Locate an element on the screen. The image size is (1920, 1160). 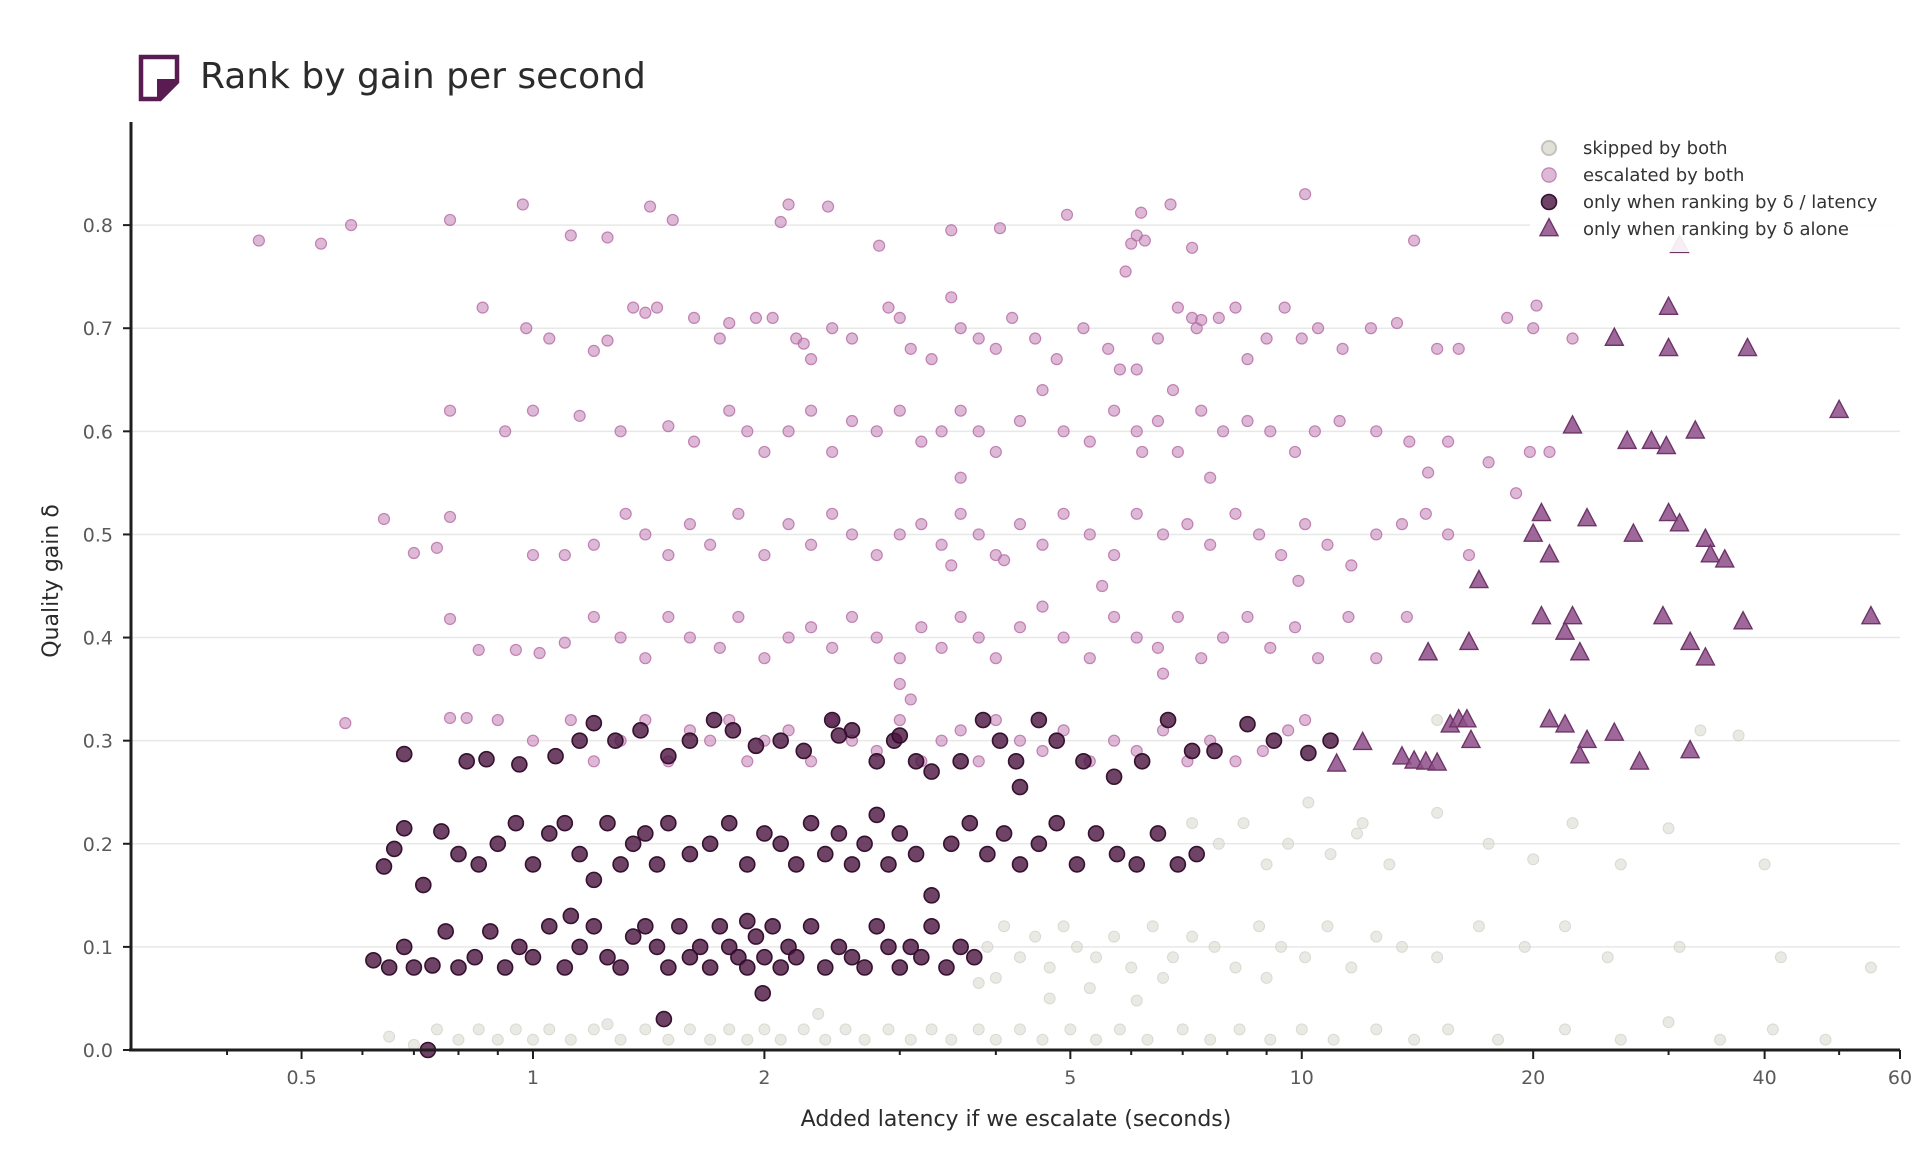
legend-label-delta_only: only when ranking by δ alone is located at coordinates (1716, 229).